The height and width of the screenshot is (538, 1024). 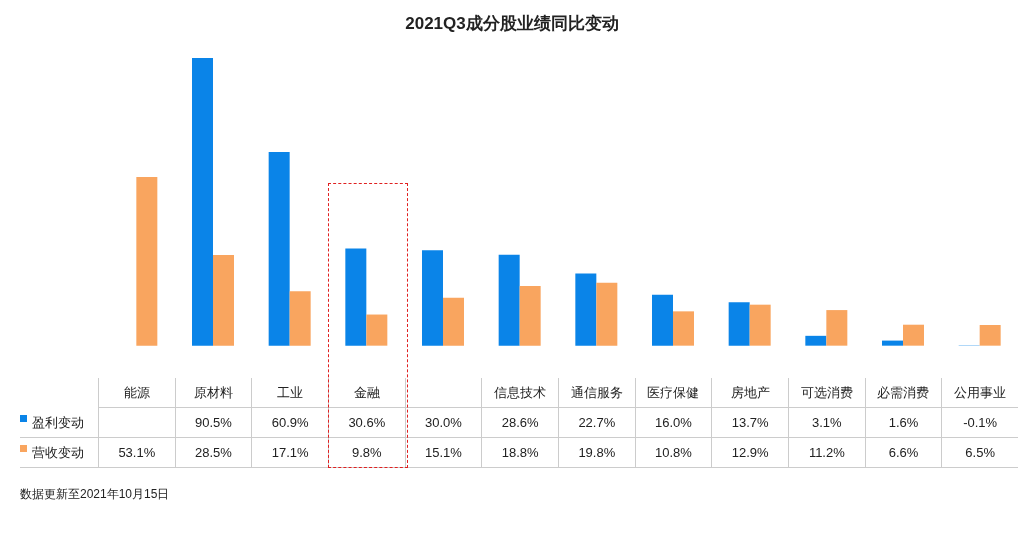 What do you see at coordinates (596, 453) in the screenshot?
I see `data-label: 19.8%` at bounding box center [596, 453].